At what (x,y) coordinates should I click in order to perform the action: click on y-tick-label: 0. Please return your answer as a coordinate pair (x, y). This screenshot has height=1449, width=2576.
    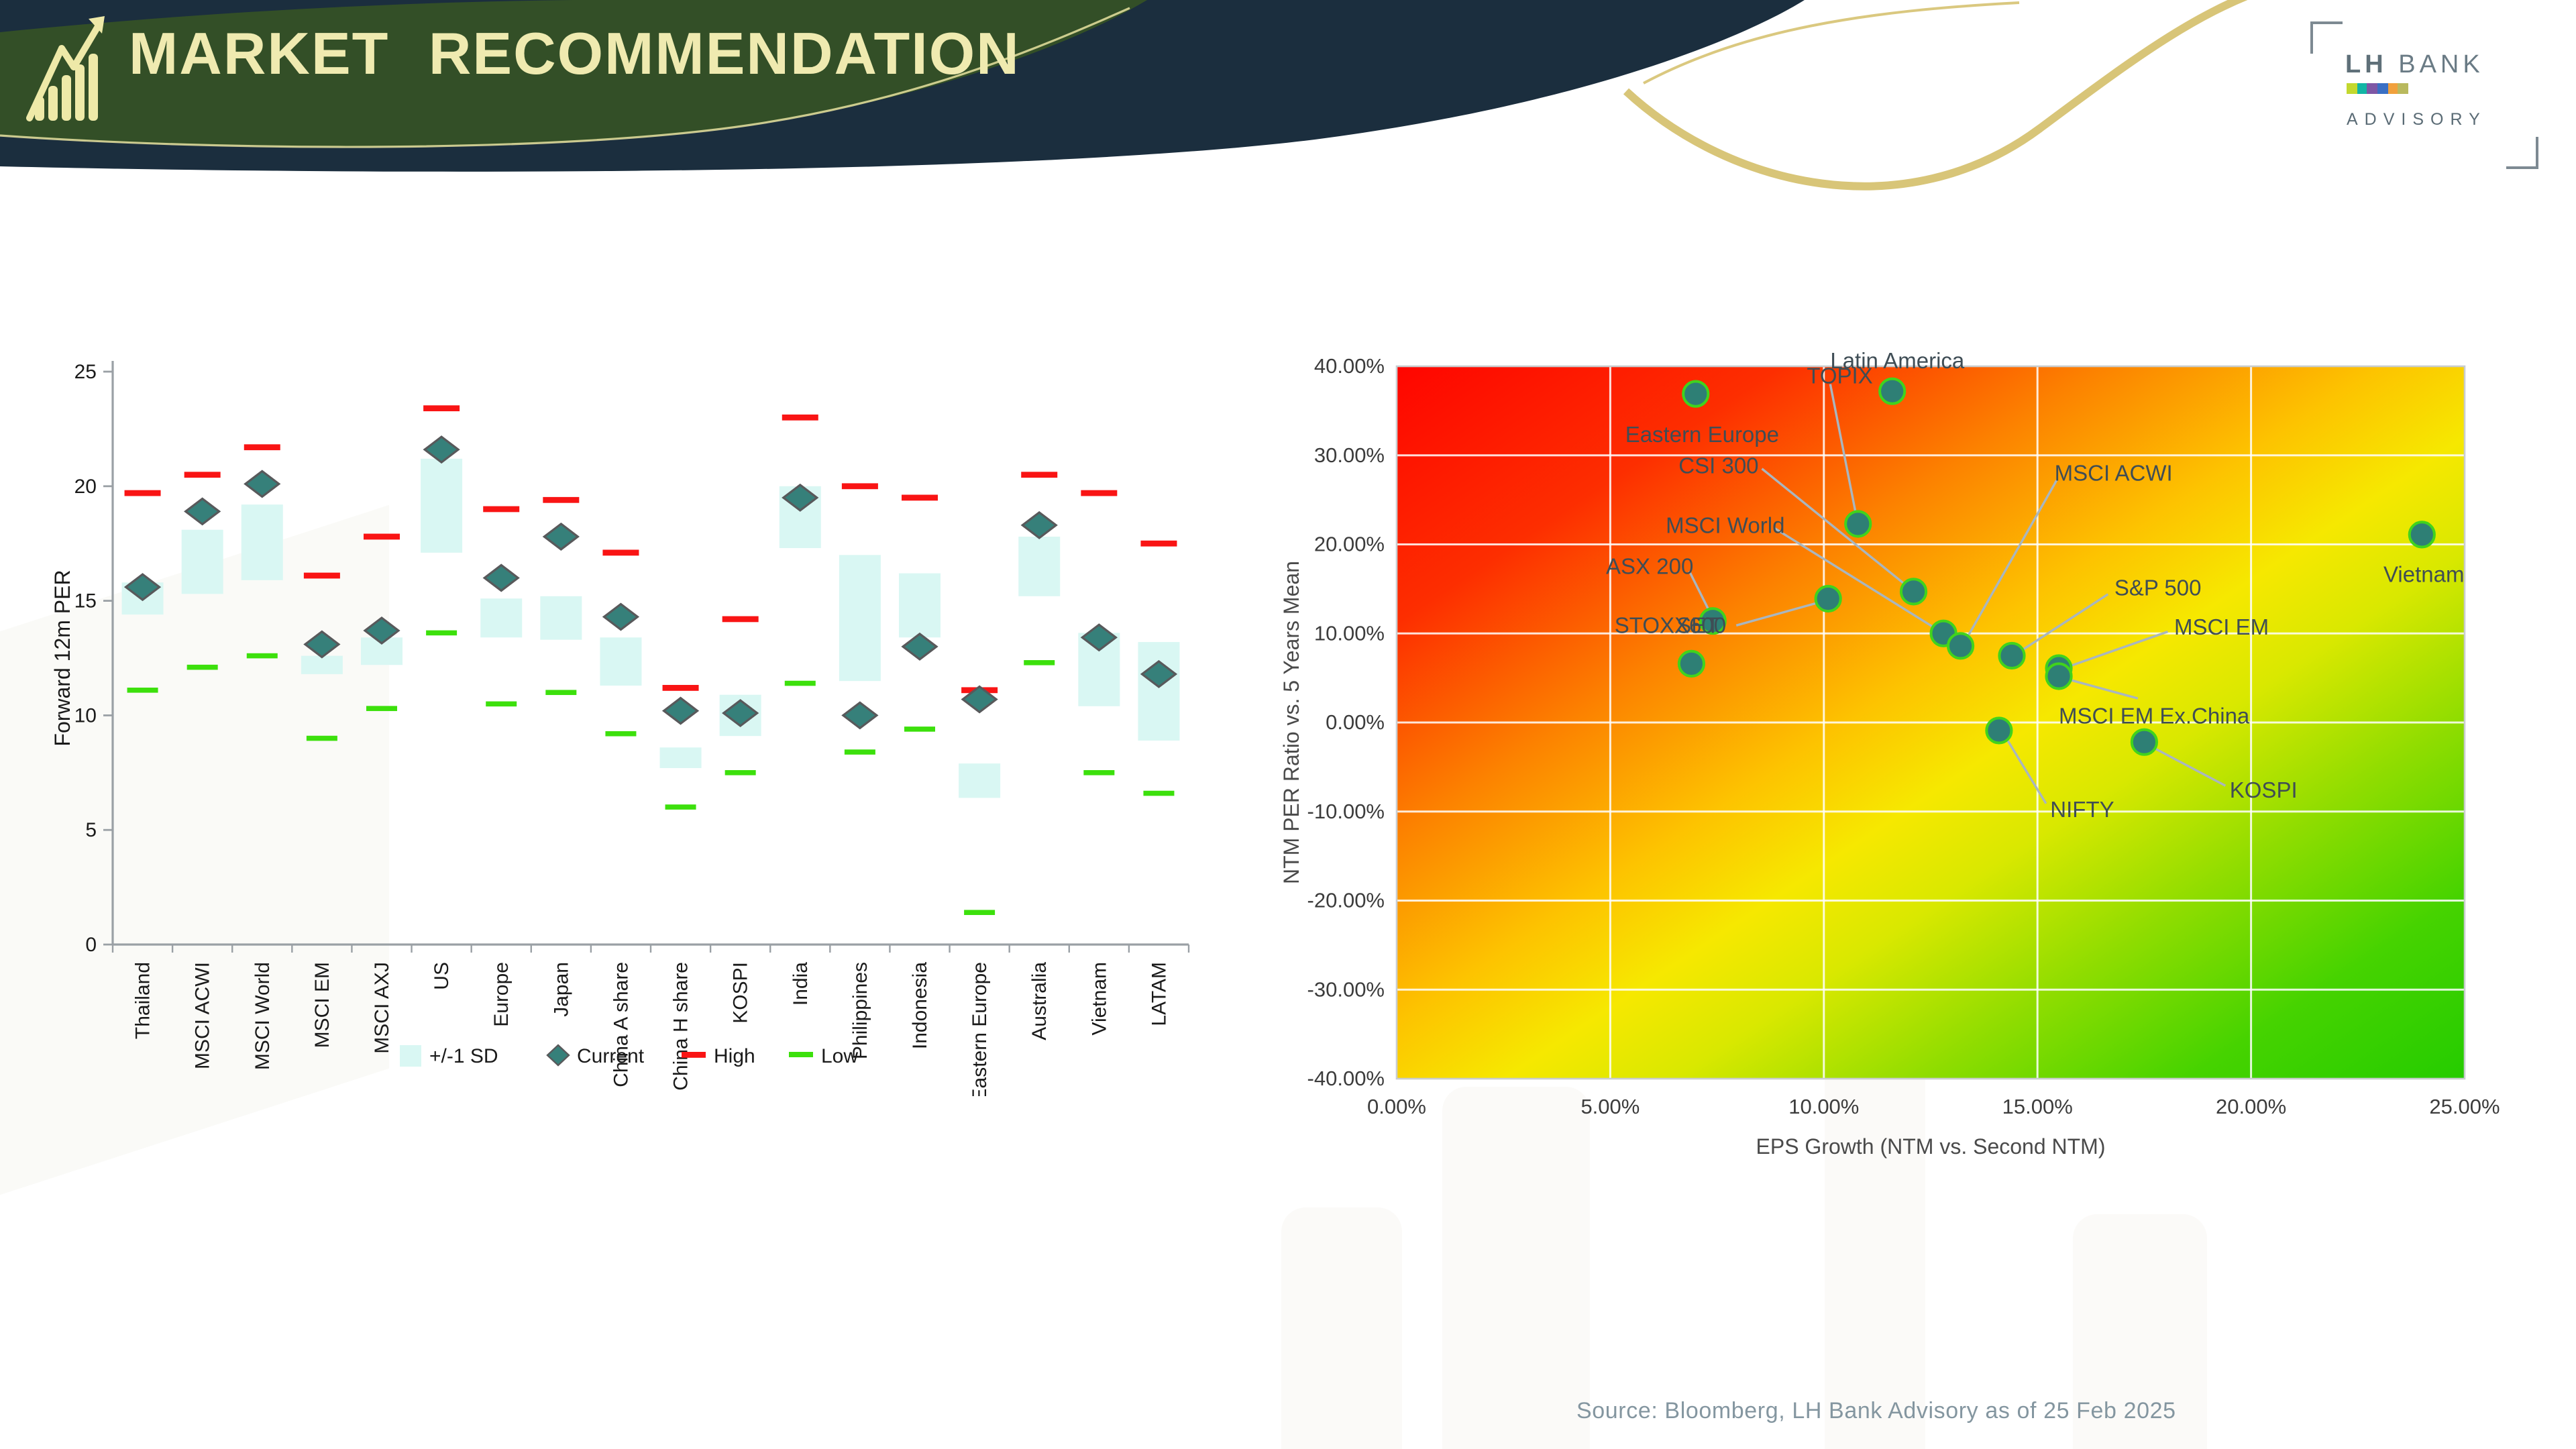
    Looking at the image, I should click on (91, 945).